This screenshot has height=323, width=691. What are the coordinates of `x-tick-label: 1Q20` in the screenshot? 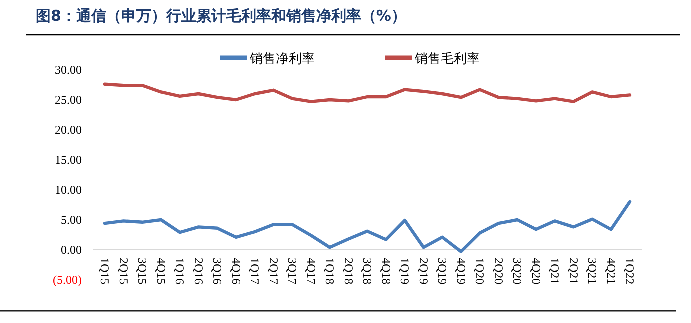 It's located at (480, 271).